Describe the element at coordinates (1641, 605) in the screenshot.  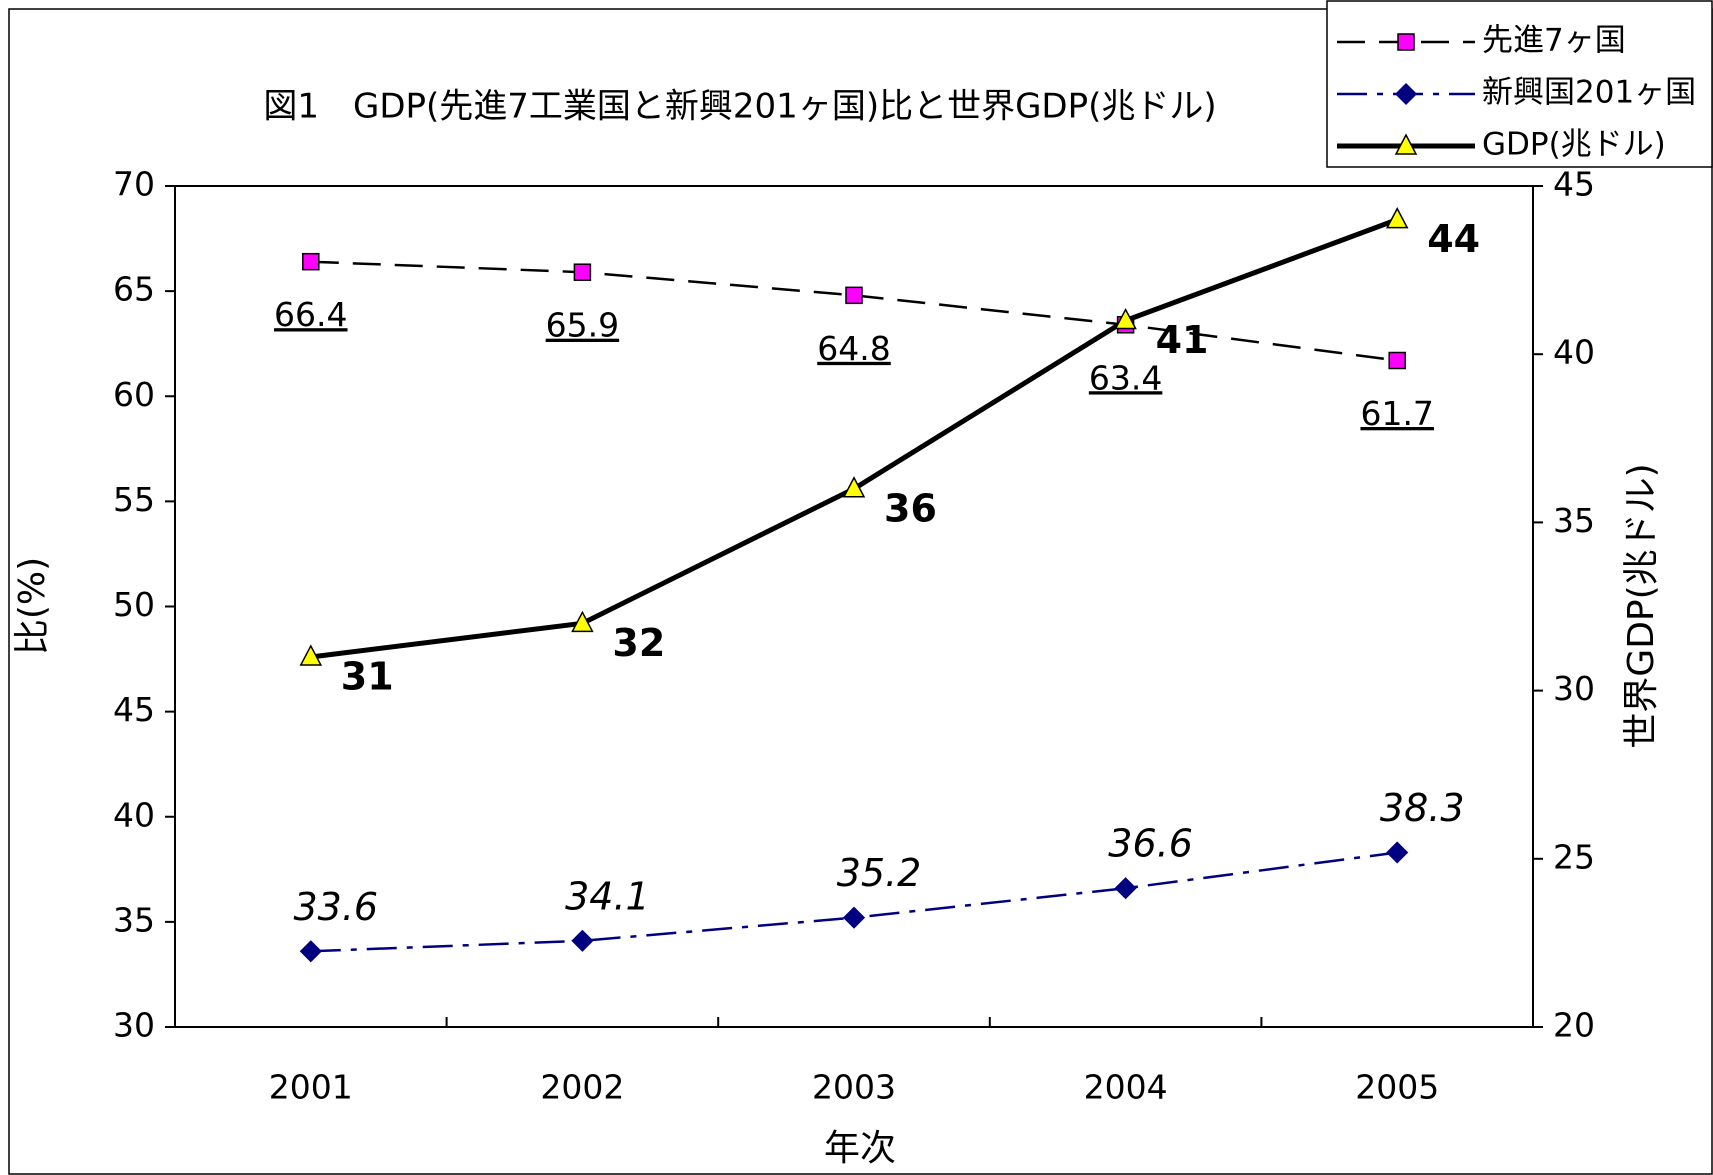
I see `y2-axis-label: 世界GDP(兆ドル)` at that location.